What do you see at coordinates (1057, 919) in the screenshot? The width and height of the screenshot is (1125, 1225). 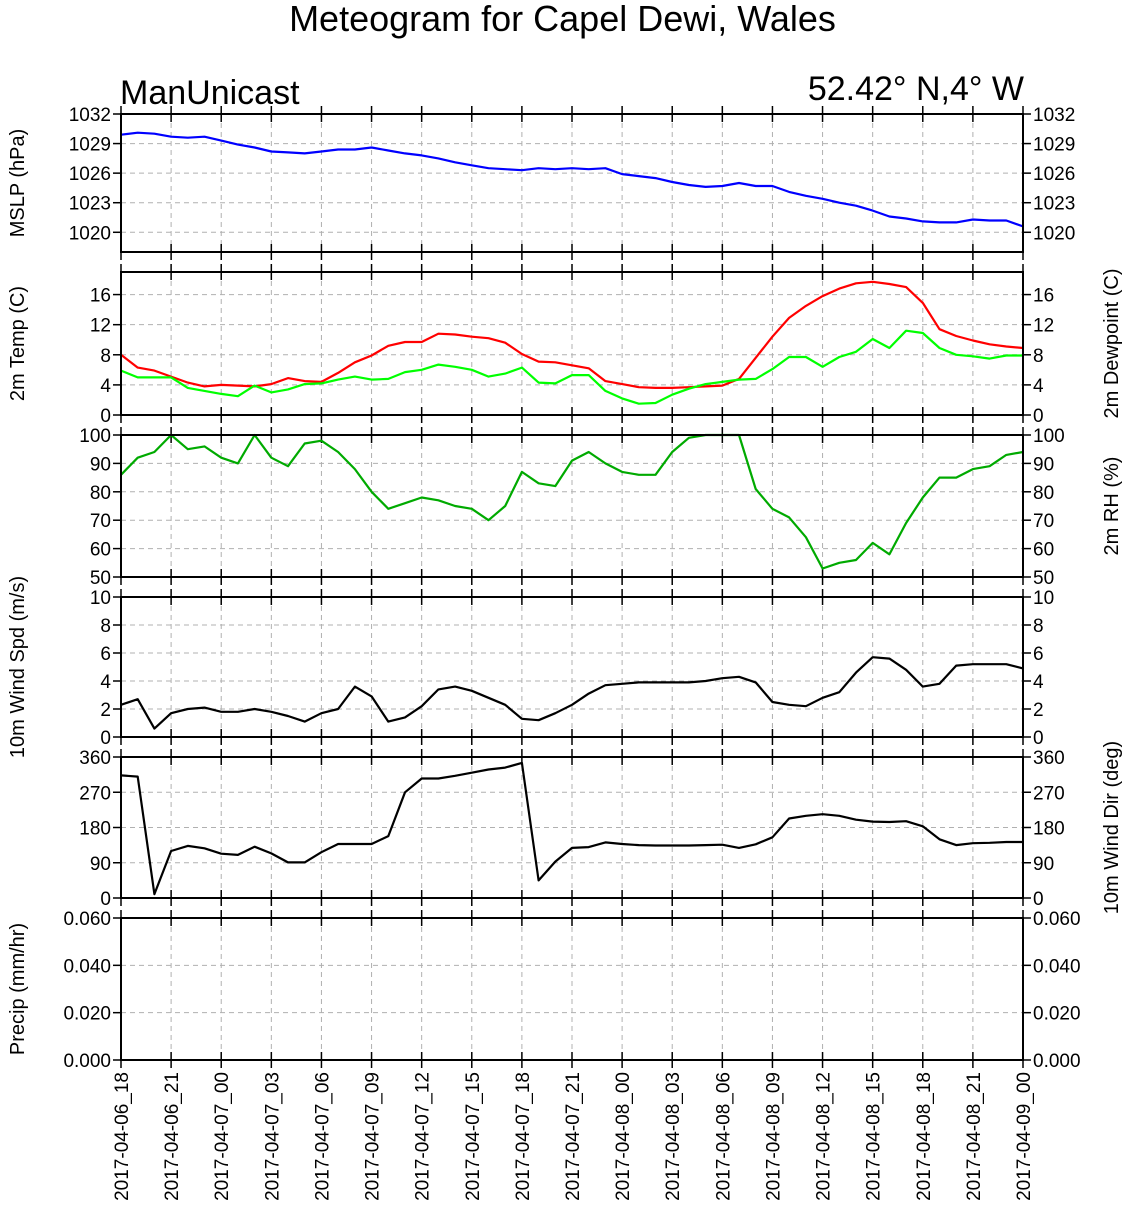 I see `y-tick-label-right: 0.060` at bounding box center [1057, 919].